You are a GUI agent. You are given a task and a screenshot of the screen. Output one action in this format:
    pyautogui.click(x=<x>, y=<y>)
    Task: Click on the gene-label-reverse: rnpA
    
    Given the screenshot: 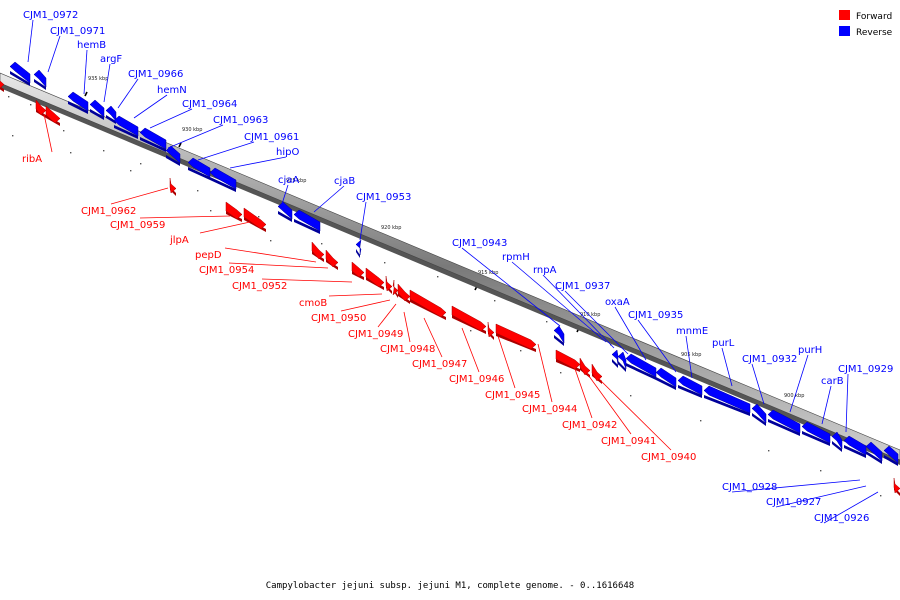 What is the action you would take?
    pyautogui.click(x=545, y=270)
    